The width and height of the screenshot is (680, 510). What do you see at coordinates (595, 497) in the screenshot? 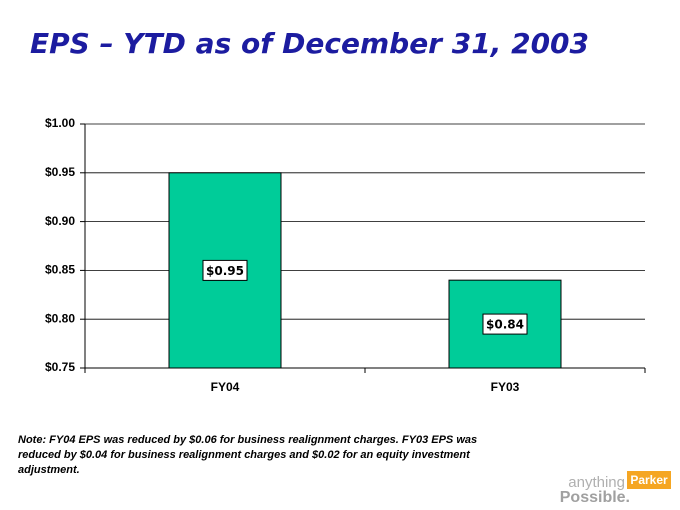
I see `logo-bottom: Possible.` at bounding box center [595, 497].